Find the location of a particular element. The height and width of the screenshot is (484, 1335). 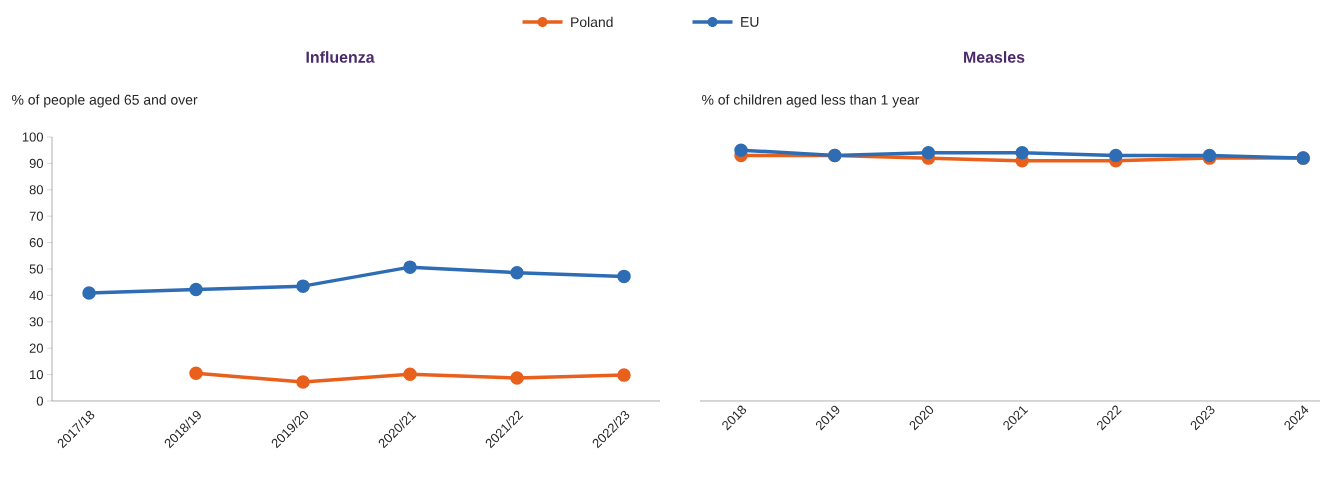

y-axis-title: % of children aged less than 1 year is located at coordinates (811, 101).